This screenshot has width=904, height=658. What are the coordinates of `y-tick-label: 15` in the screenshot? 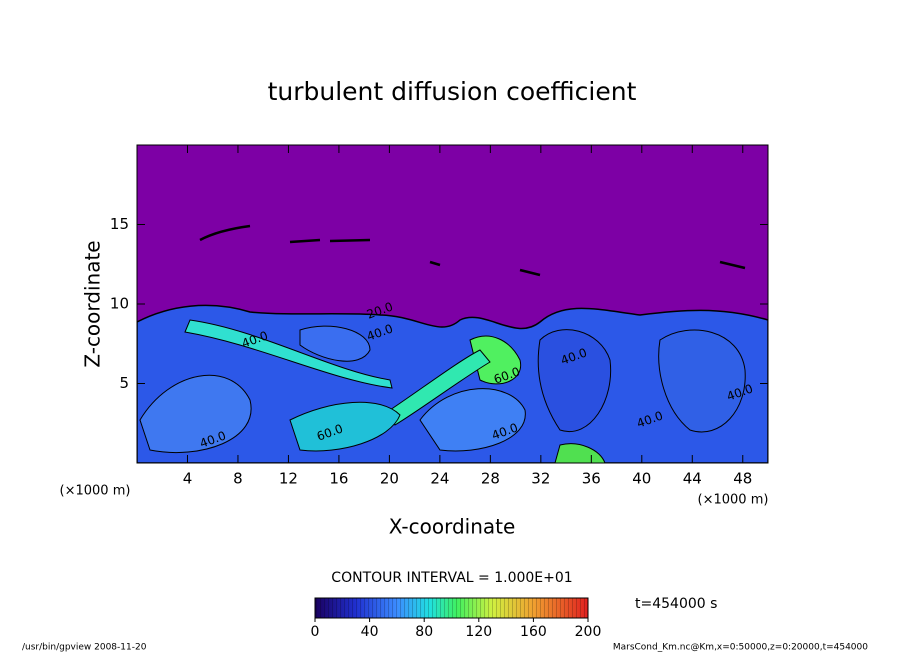 It's located at (119, 224).